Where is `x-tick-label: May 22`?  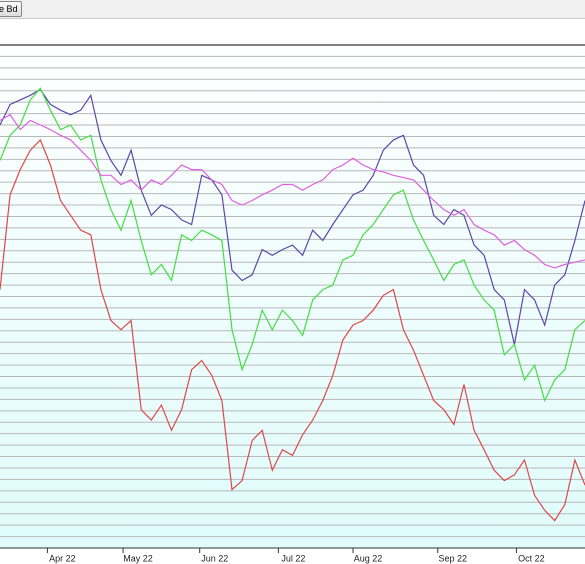
x-tick-label: May 22 is located at coordinates (138, 558).